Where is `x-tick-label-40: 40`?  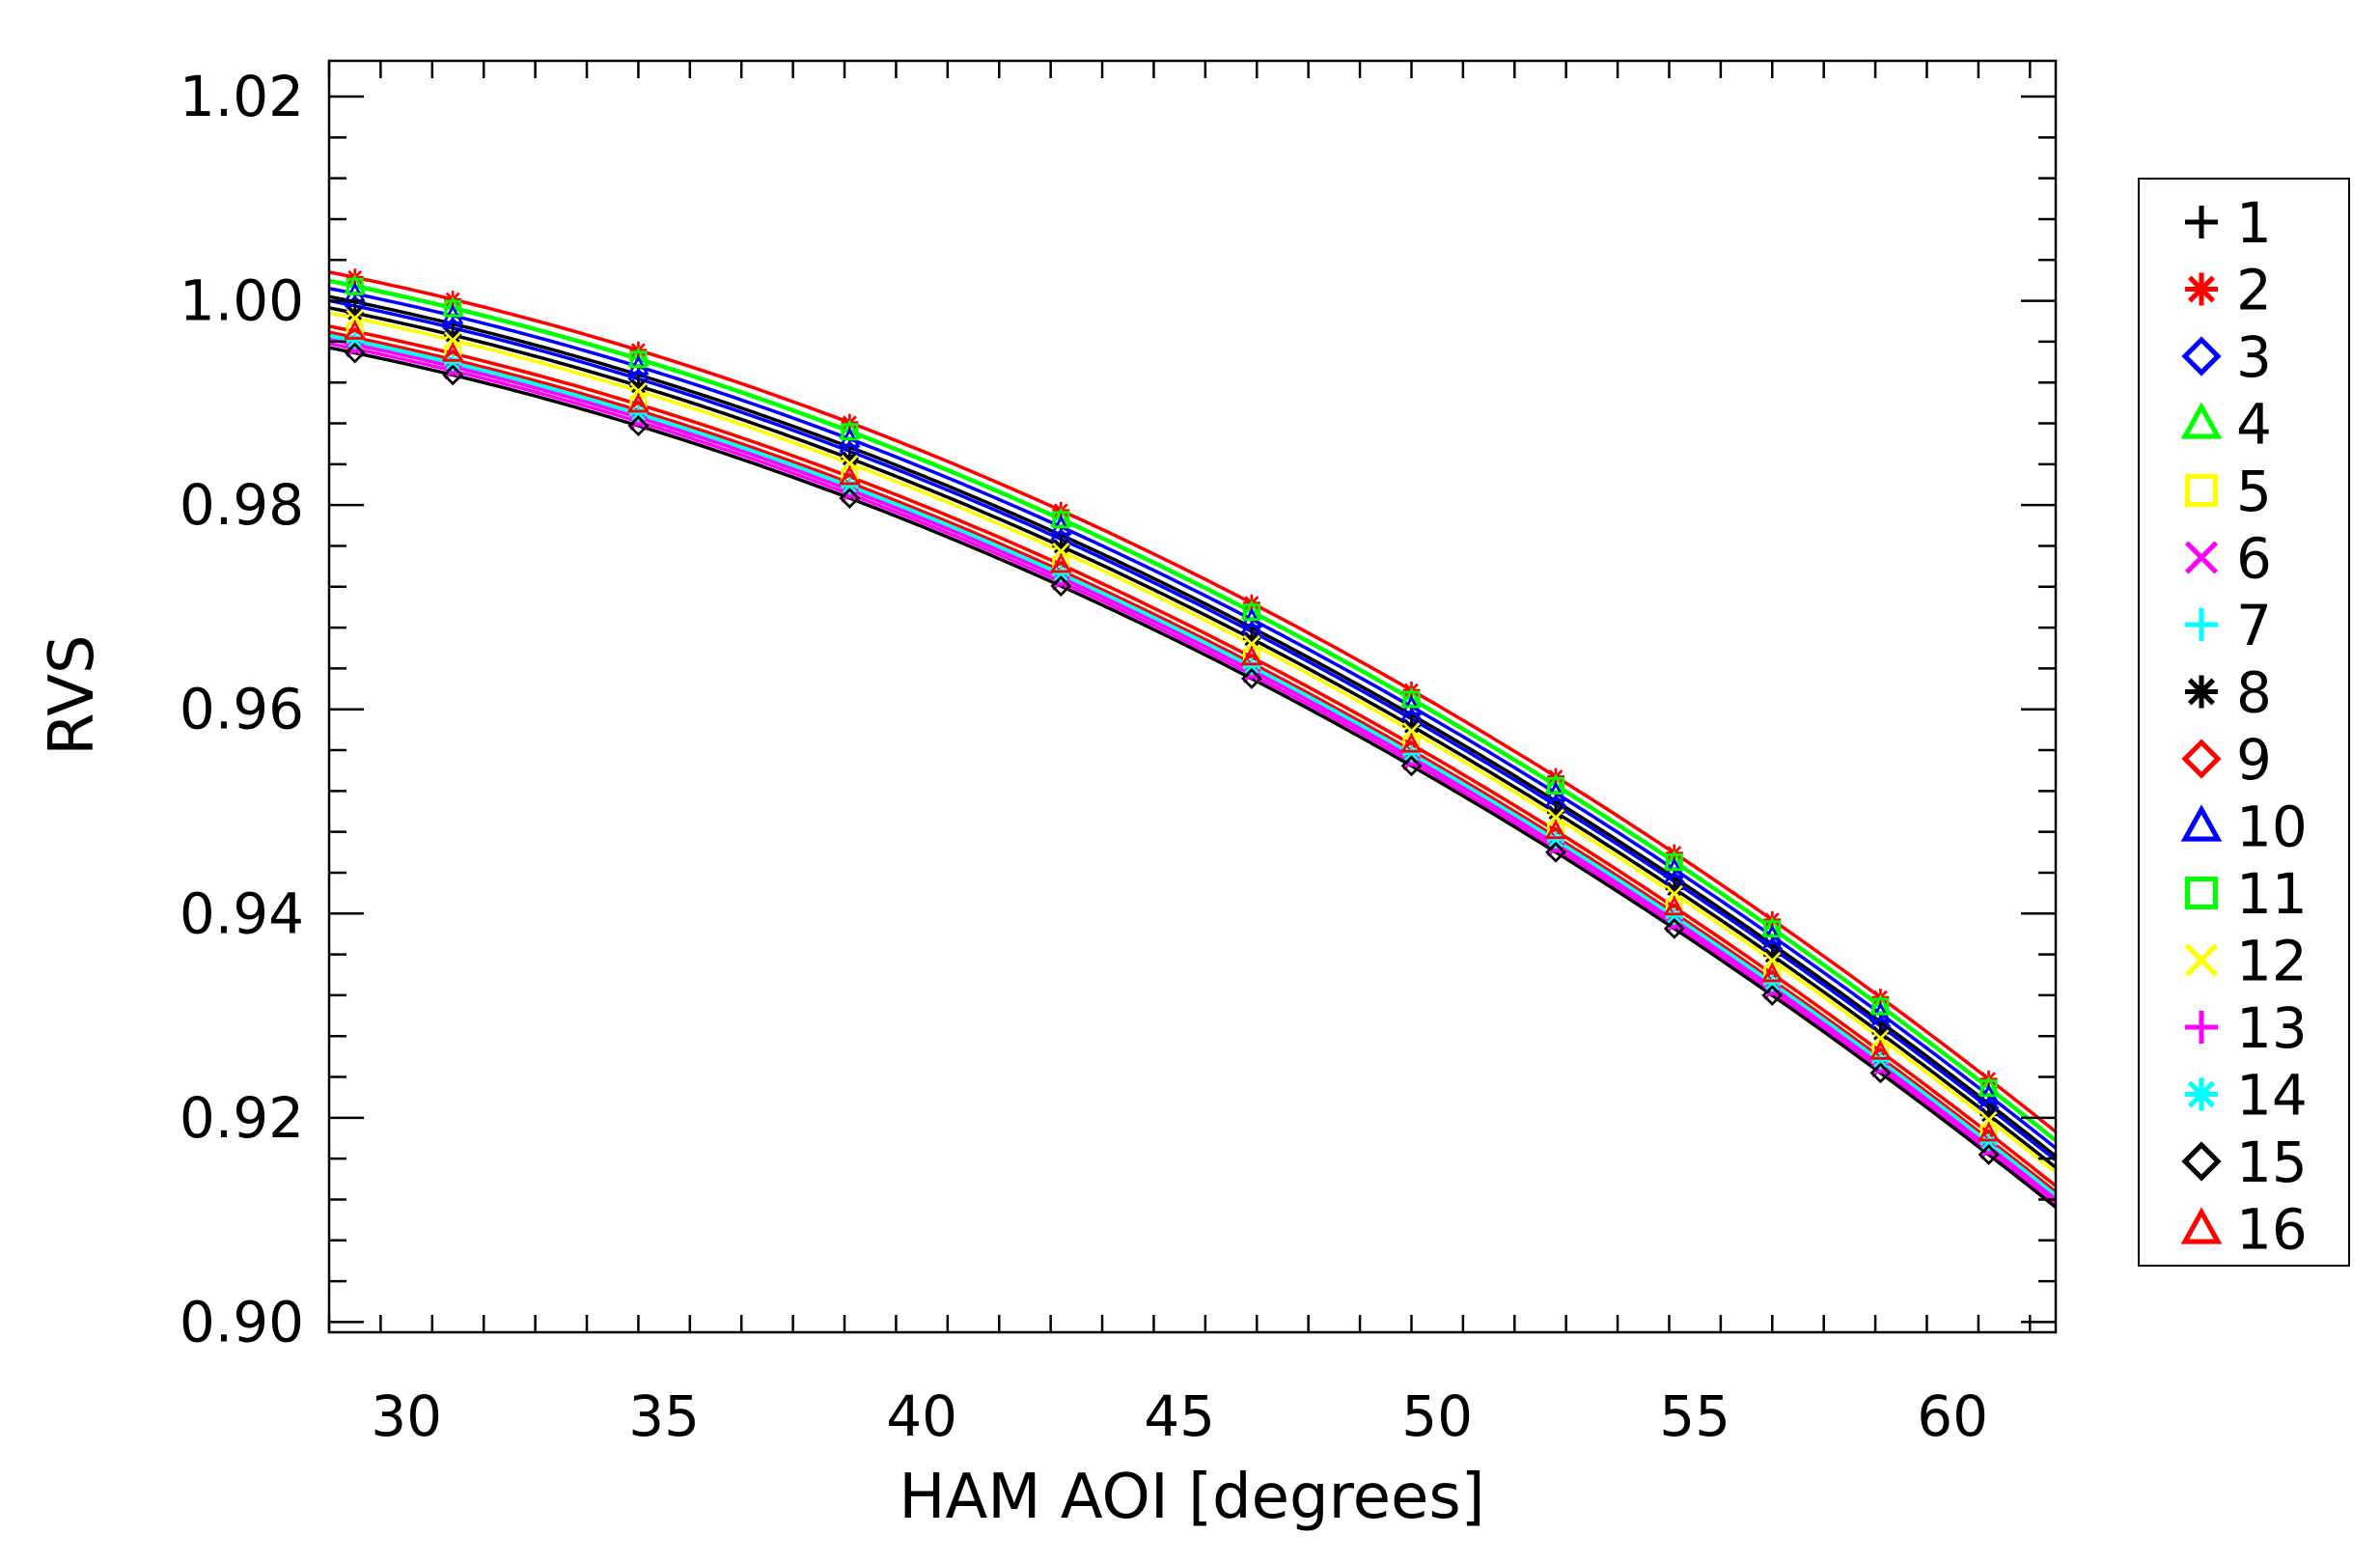 x-tick-label-40: 40 is located at coordinates (922, 1416).